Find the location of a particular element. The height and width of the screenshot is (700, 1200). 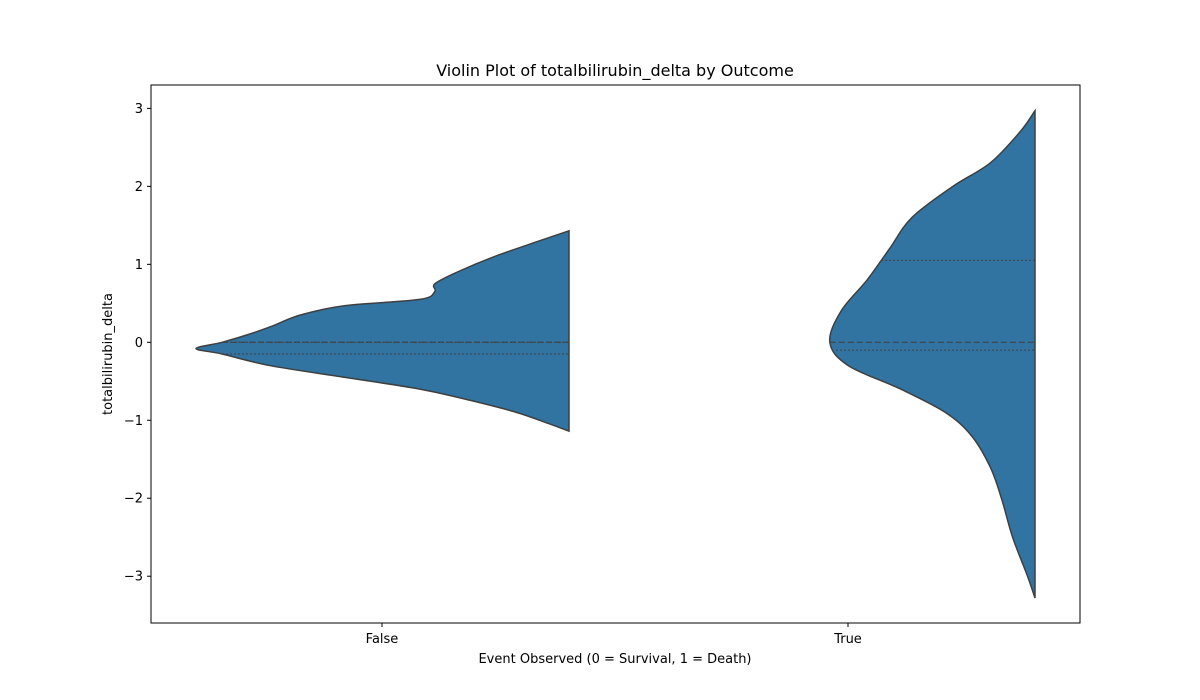

violin-body-false is located at coordinates (382, 331).